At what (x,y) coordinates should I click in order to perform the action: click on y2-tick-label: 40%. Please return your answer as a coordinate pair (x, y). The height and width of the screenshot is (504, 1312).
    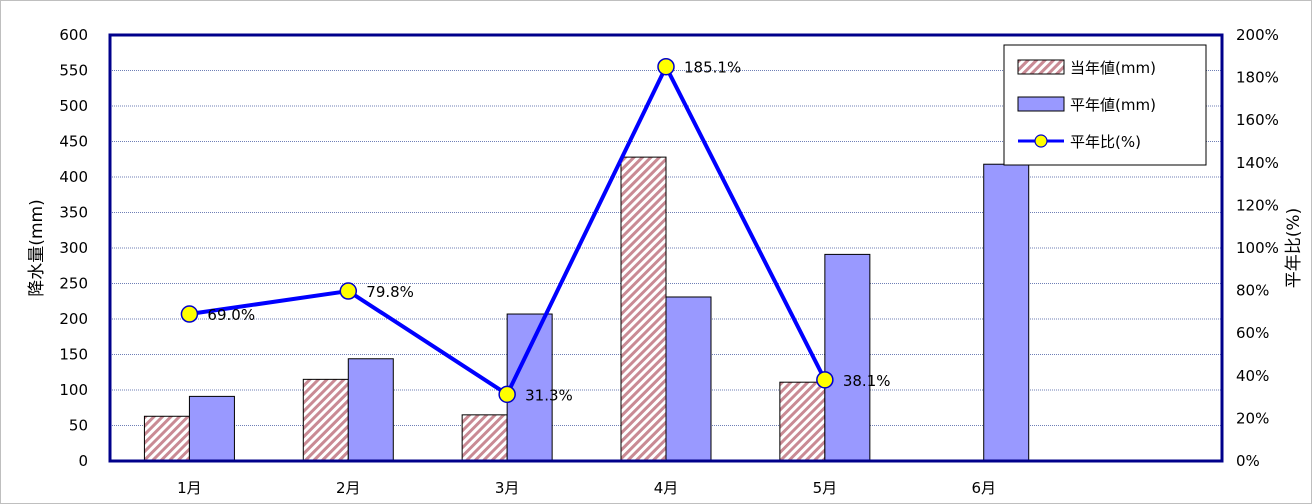
    Looking at the image, I should click on (1252, 376).